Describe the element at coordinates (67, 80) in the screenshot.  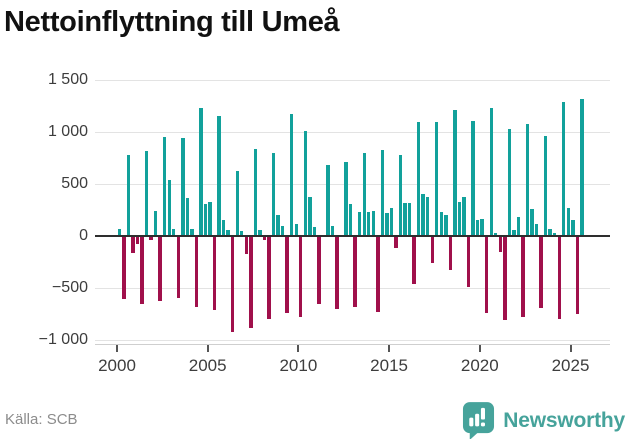
I see `y-axis-tick-label: 1 500` at that location.